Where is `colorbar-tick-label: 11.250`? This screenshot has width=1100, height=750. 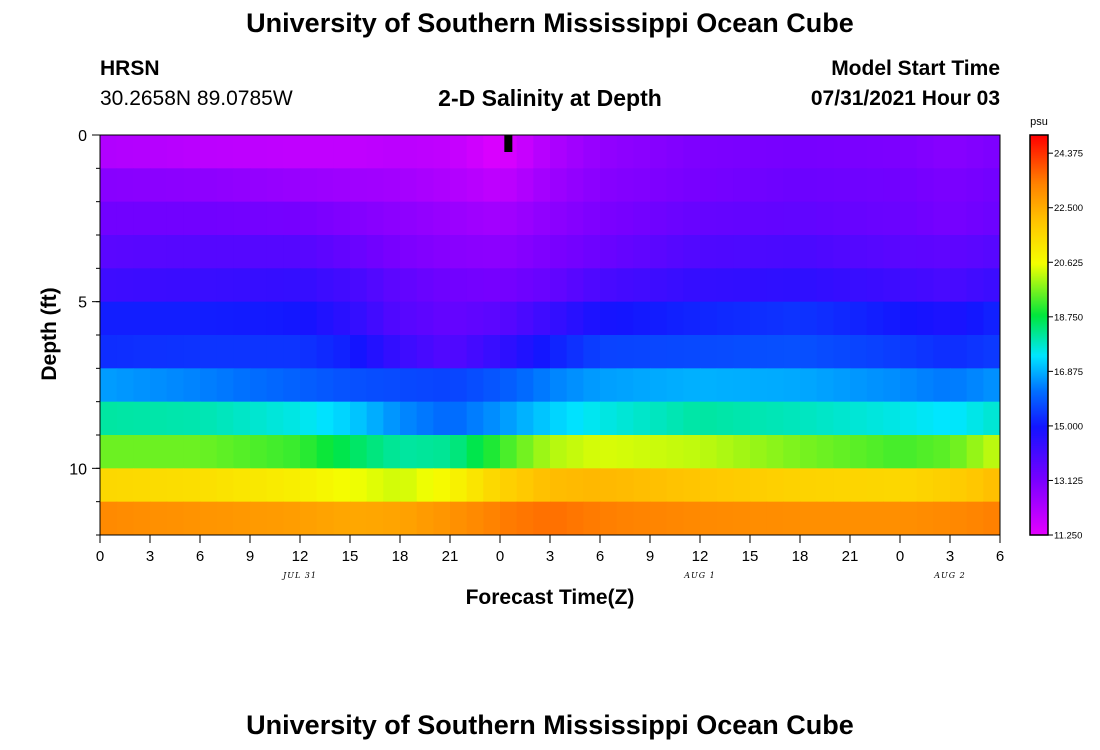 colorbar-tick-label: 11.250 is located at coordinates (1068, 536).